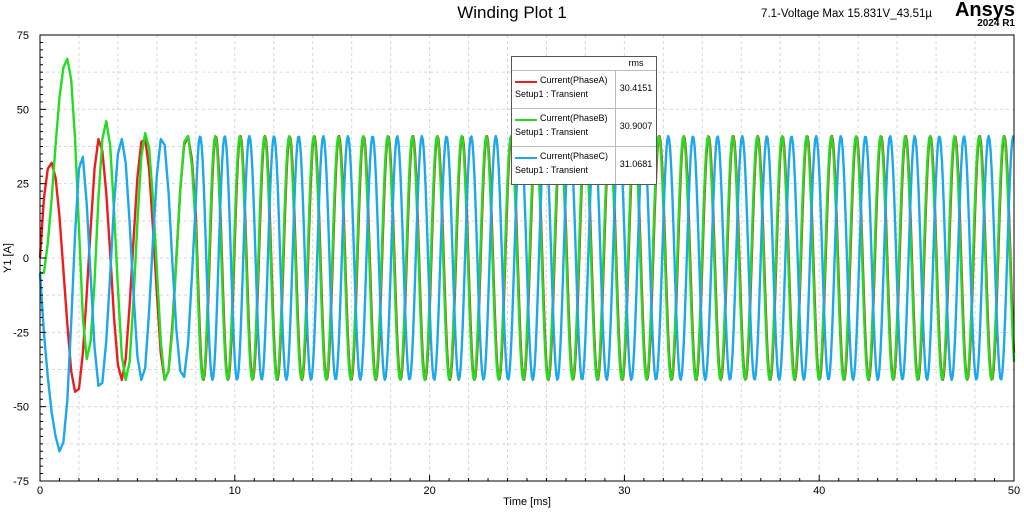  What do you see at coordinates (23, 110) in the screenshot?
I see `y-tick-label: 50` at bounding box center [23, 110].